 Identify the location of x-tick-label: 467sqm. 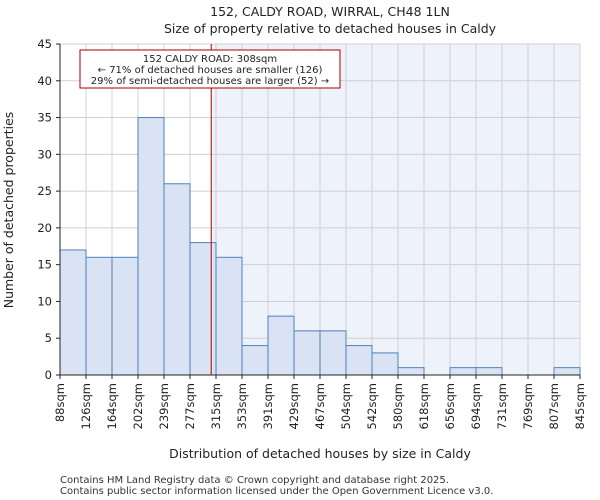
(320, 406).